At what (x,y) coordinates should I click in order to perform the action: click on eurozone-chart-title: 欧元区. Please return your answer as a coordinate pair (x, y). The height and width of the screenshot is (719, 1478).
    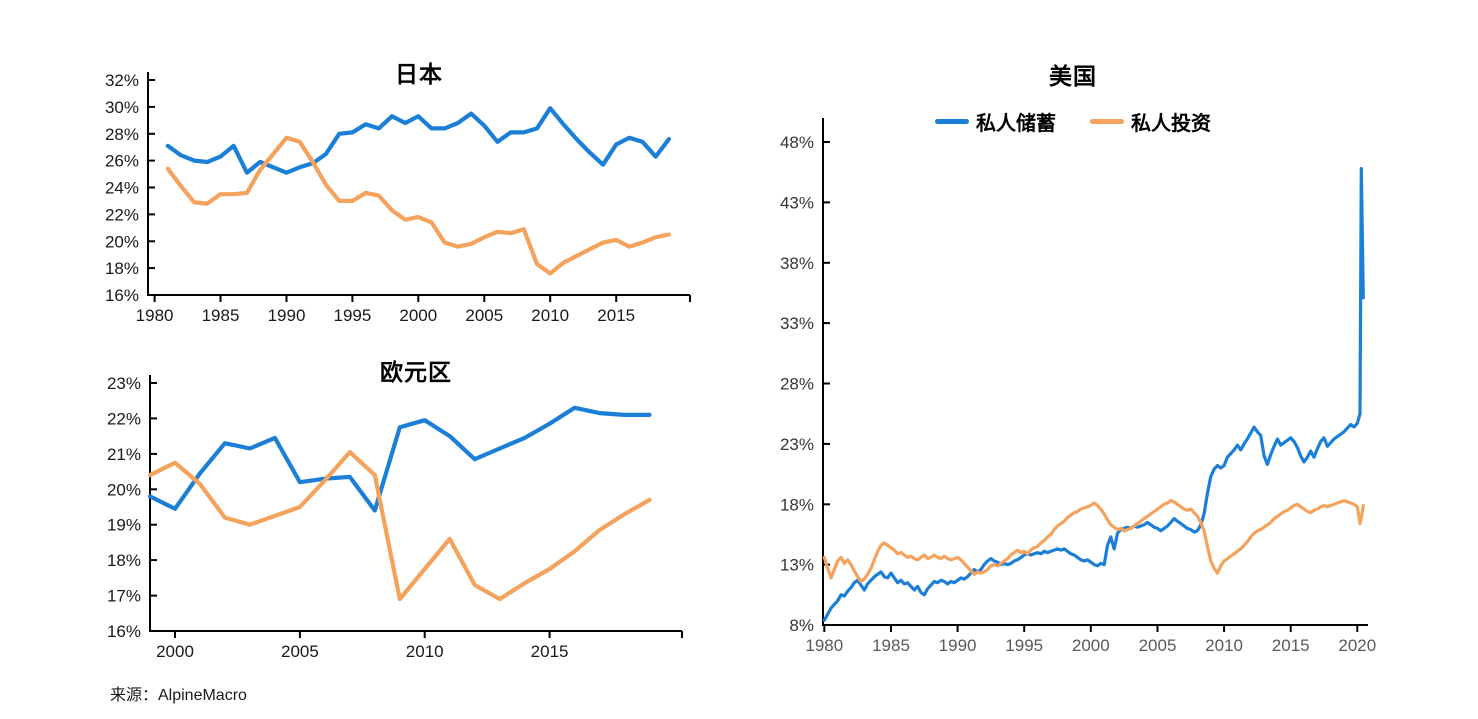
    Looking at the image, I should click on (416, 372).